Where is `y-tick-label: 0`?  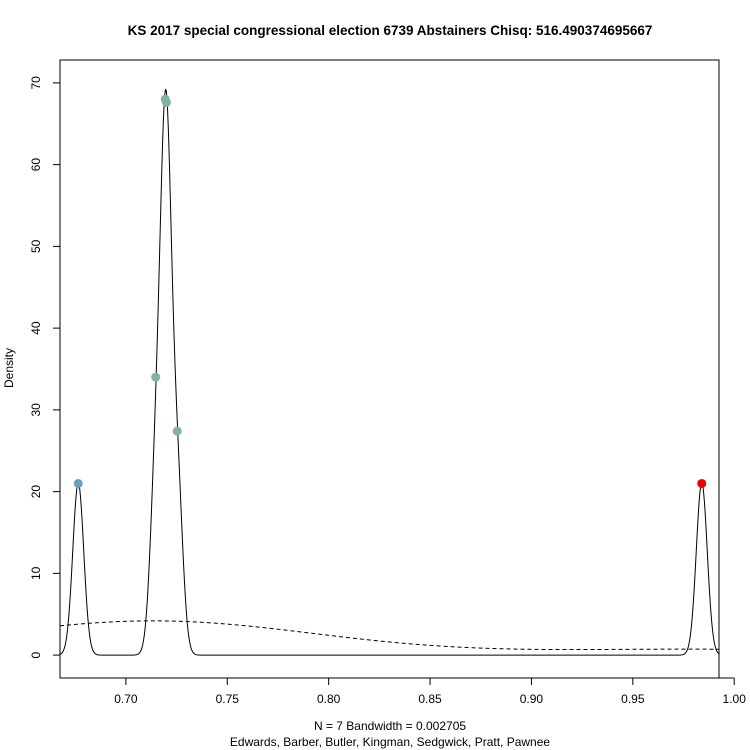
y-tick-label: 0 is located at coordinates (36, 654).